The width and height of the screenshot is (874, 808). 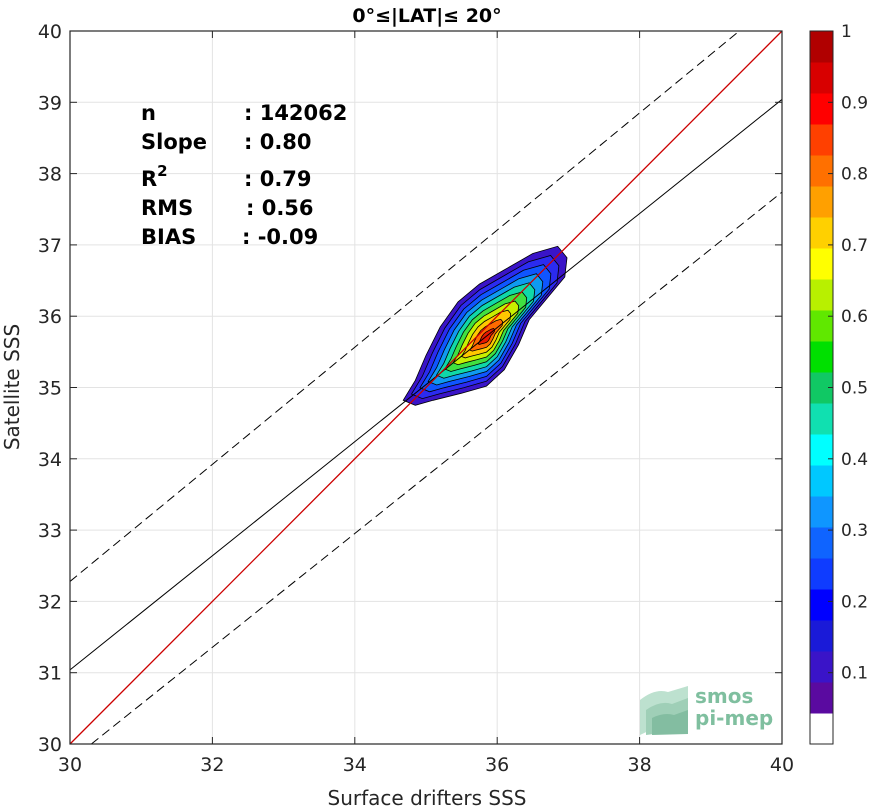 What do you see at coordinates (854, 389) in the screenshot?
I see `colorbar-tick-label: 0.5` at bounding box center [854, 389].